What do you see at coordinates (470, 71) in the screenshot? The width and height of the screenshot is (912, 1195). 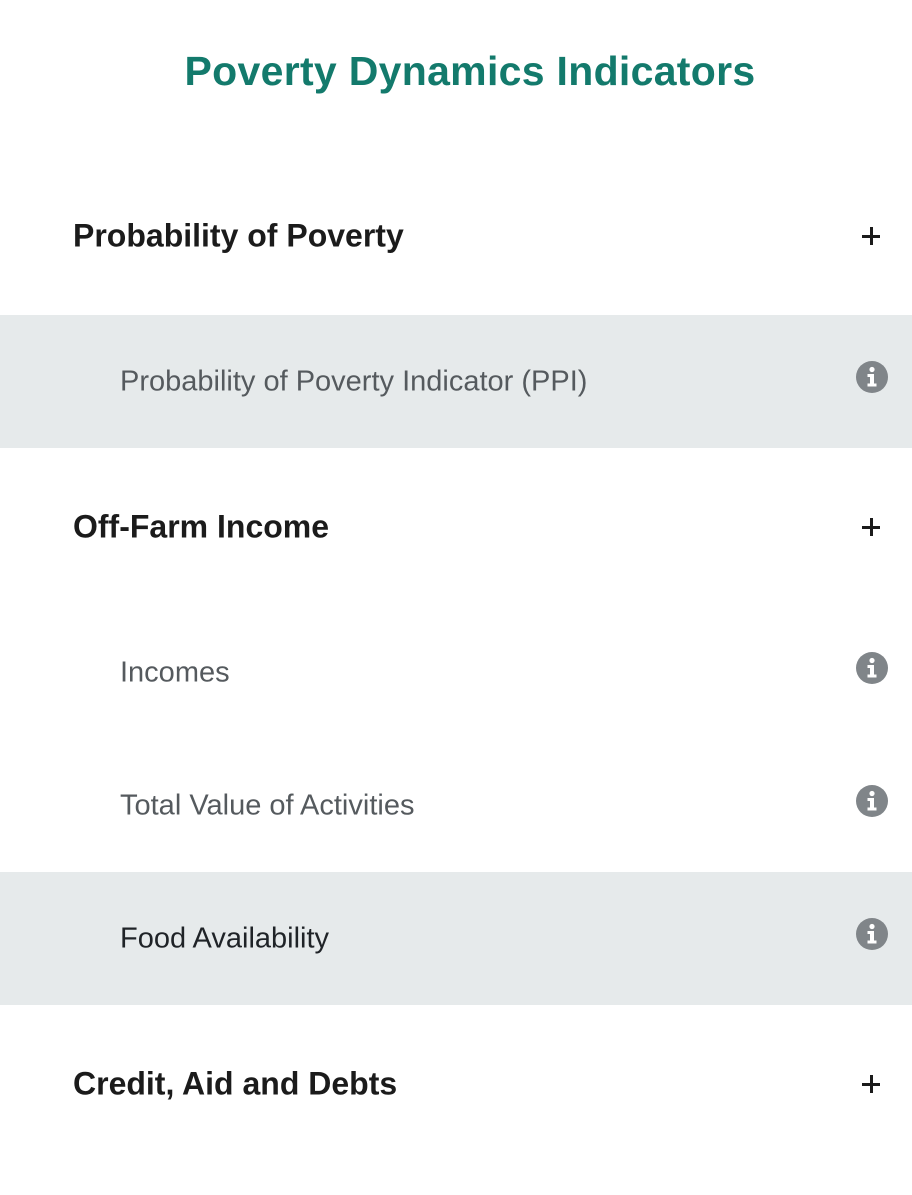 I see `page-title: Poverty Dynamics Indicators` at bounding box center [470, 71].